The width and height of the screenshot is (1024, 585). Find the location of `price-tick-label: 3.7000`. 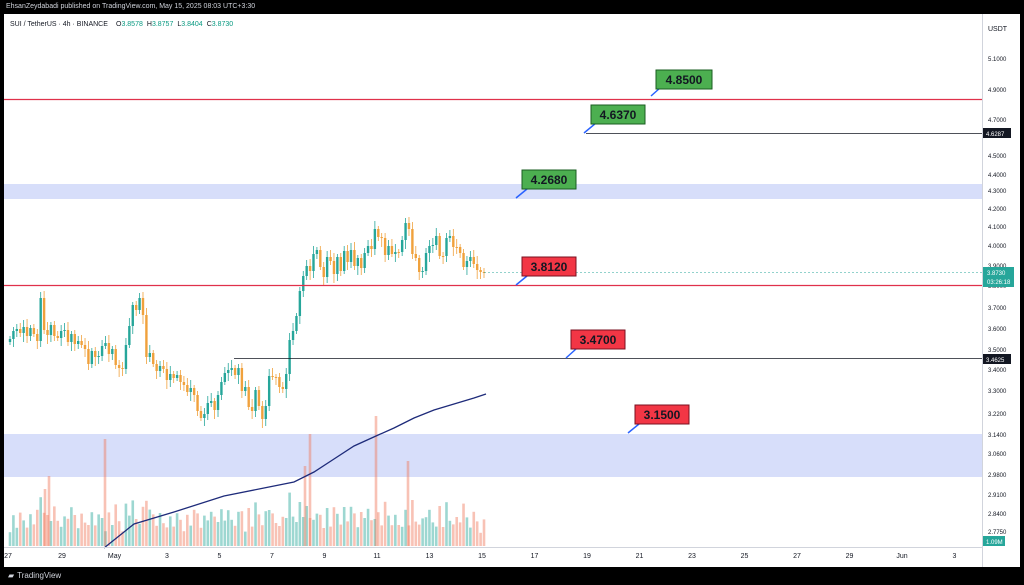

price-tick-label: 3.7000 is located at coordinates (997, 309).